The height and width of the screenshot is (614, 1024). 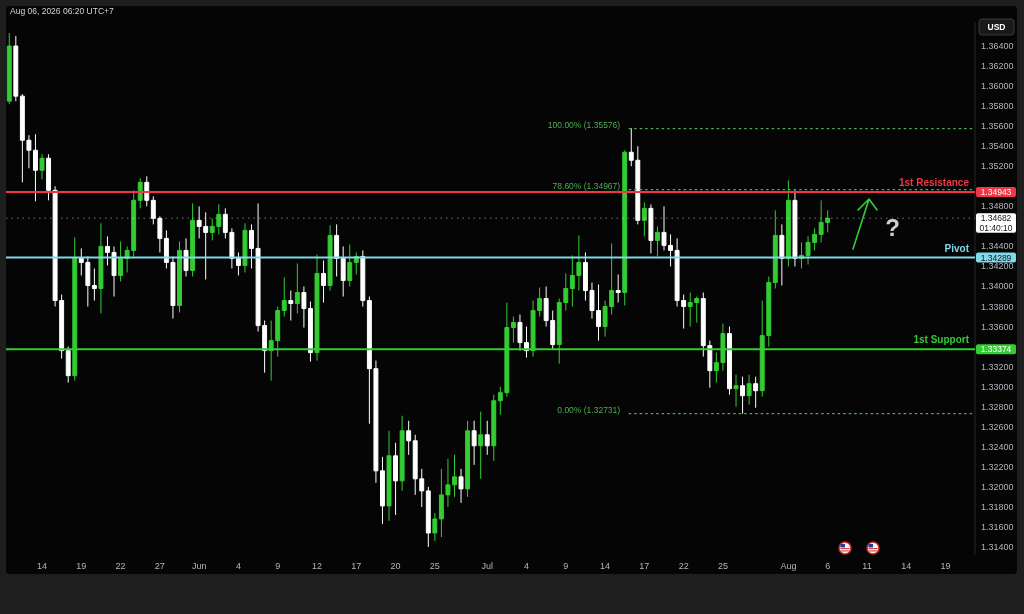 I want to click on text: Aug 06, 2026 06:20 UTC+7, so click(x=62, y=11).